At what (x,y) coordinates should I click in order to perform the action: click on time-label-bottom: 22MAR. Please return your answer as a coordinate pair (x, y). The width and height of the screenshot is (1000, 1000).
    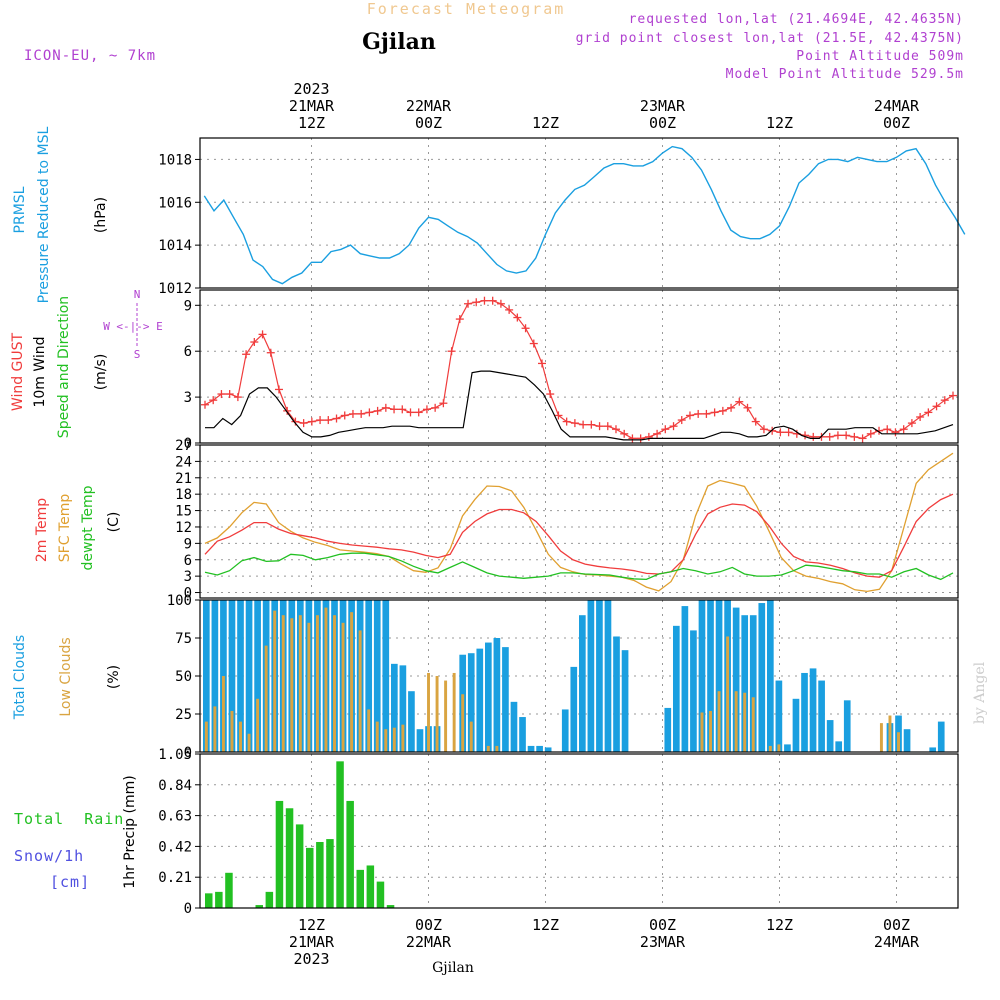
    Looking at the image, I should click on (429, 942).